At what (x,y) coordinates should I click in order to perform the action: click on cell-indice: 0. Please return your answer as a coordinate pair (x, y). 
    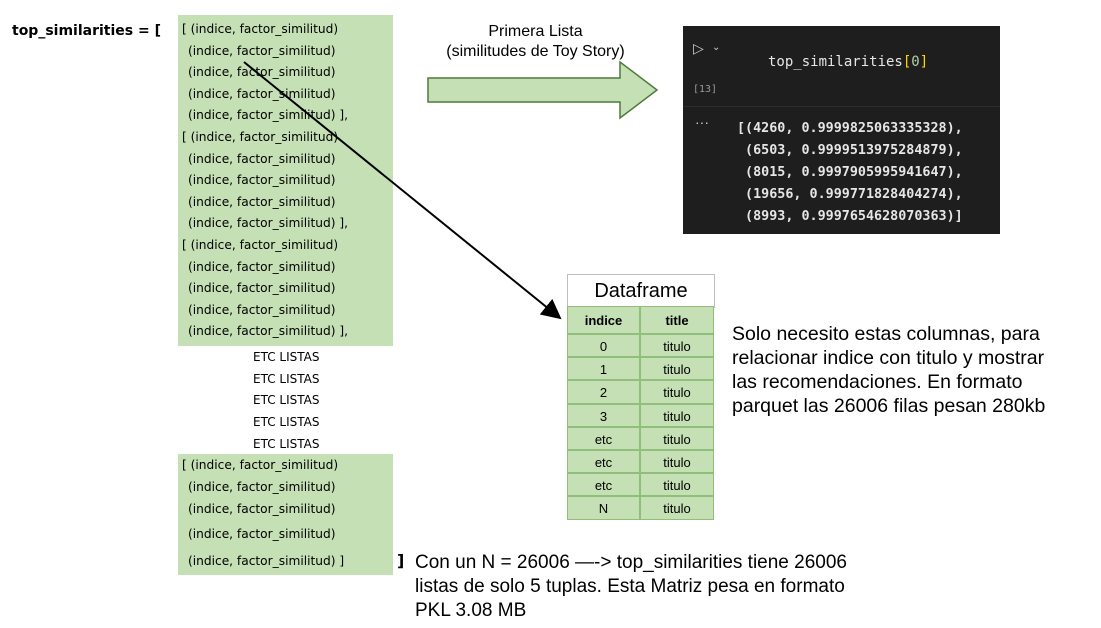
    Looking at the image, I should click on (603, 345).